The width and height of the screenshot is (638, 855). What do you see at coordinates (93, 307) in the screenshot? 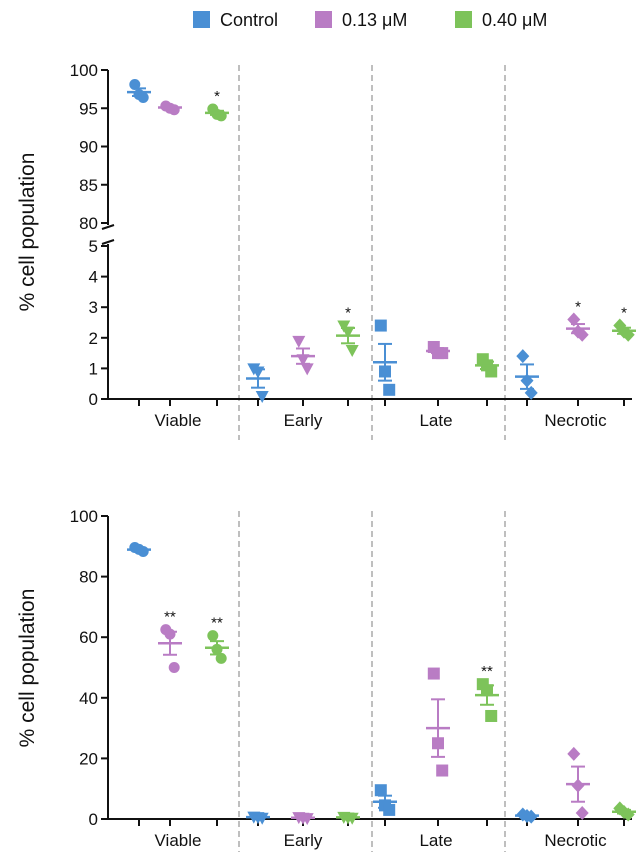
I see `y-tick-label: 3` at bounding box center [93, 307].